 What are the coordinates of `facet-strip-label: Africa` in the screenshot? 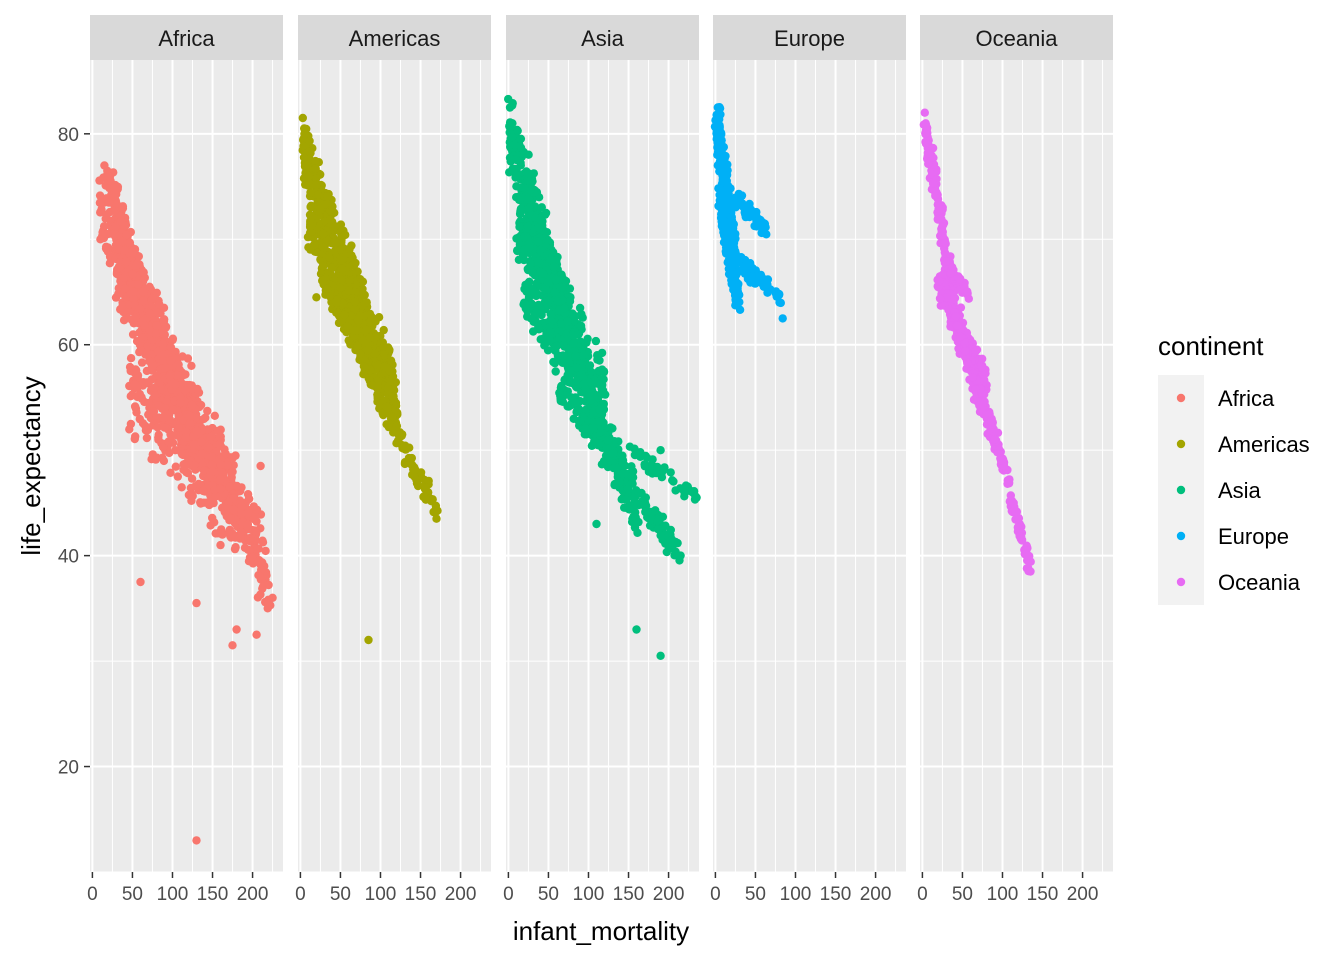 It's located at (186, 38).